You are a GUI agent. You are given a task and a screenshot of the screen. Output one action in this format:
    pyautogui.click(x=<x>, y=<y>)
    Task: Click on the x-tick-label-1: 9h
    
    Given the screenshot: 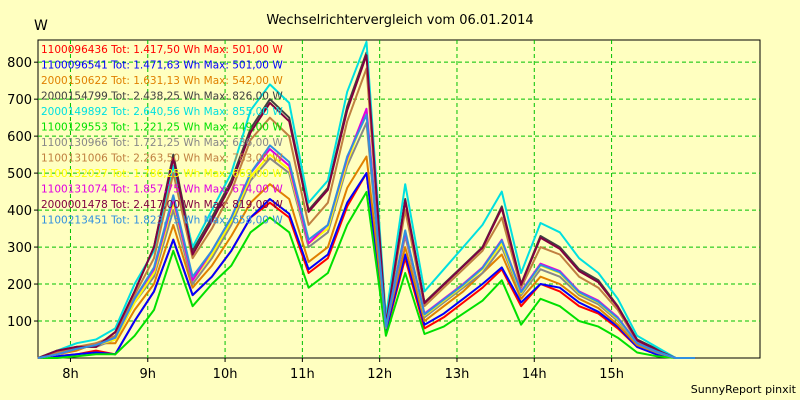 What is the action you would take?
    pyautogui.click(x=148, y=374)
    